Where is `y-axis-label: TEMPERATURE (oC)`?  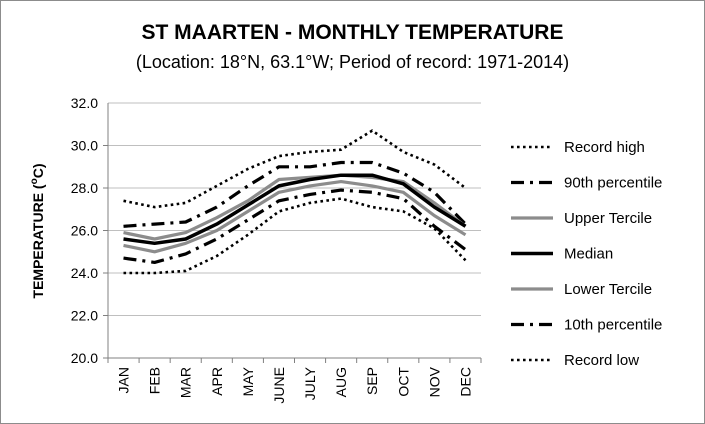
y-axis-label: TEMPERATURE (oC) is located at coordinates (37, 231).